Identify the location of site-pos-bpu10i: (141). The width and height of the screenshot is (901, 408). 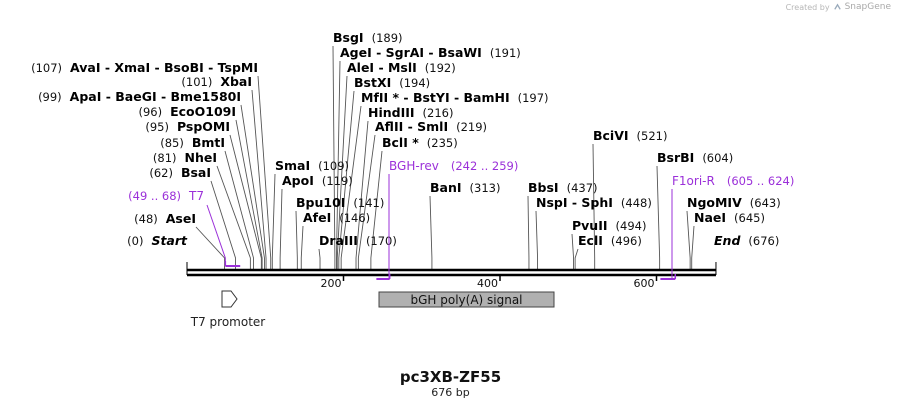
(368, 203).